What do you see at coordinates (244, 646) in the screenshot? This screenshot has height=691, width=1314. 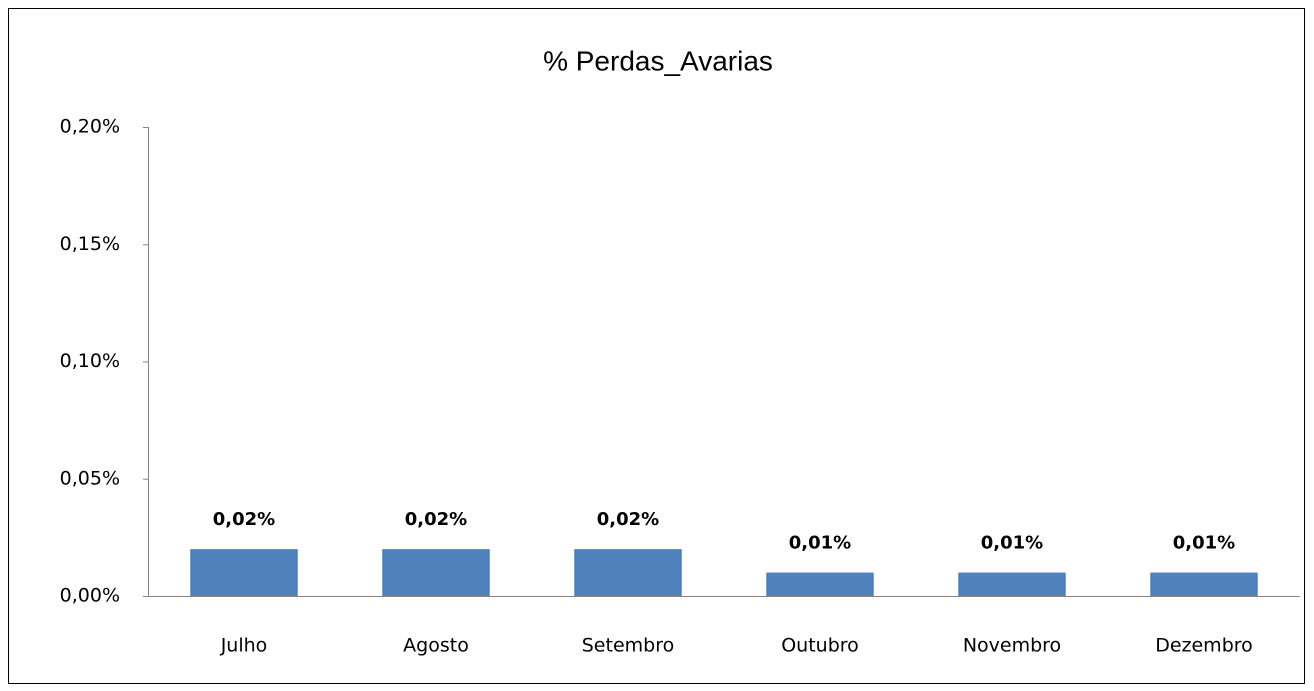 I see `x-tick-label: Julho` at bounding box center [244, 646].